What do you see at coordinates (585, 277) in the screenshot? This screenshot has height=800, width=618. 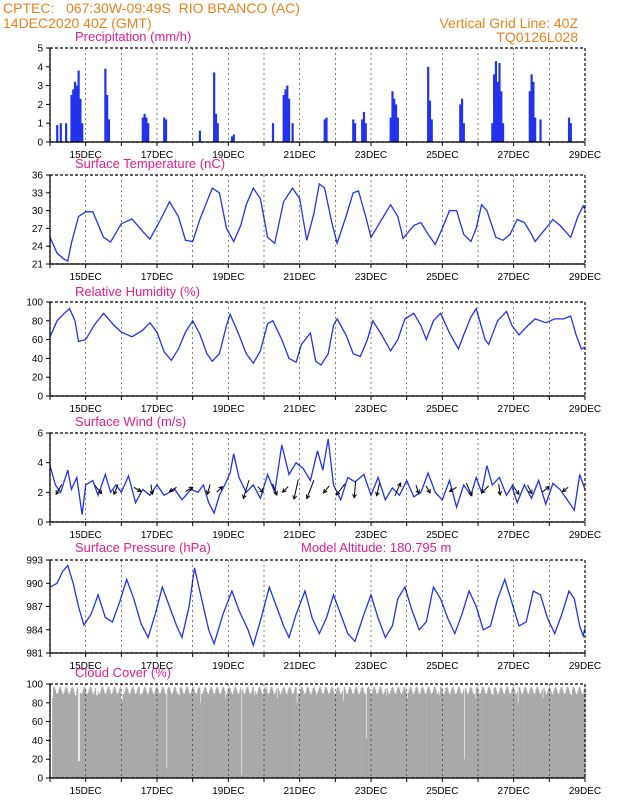 I see `x-tick-label: 29DEC` at bounding box center [585, 277].